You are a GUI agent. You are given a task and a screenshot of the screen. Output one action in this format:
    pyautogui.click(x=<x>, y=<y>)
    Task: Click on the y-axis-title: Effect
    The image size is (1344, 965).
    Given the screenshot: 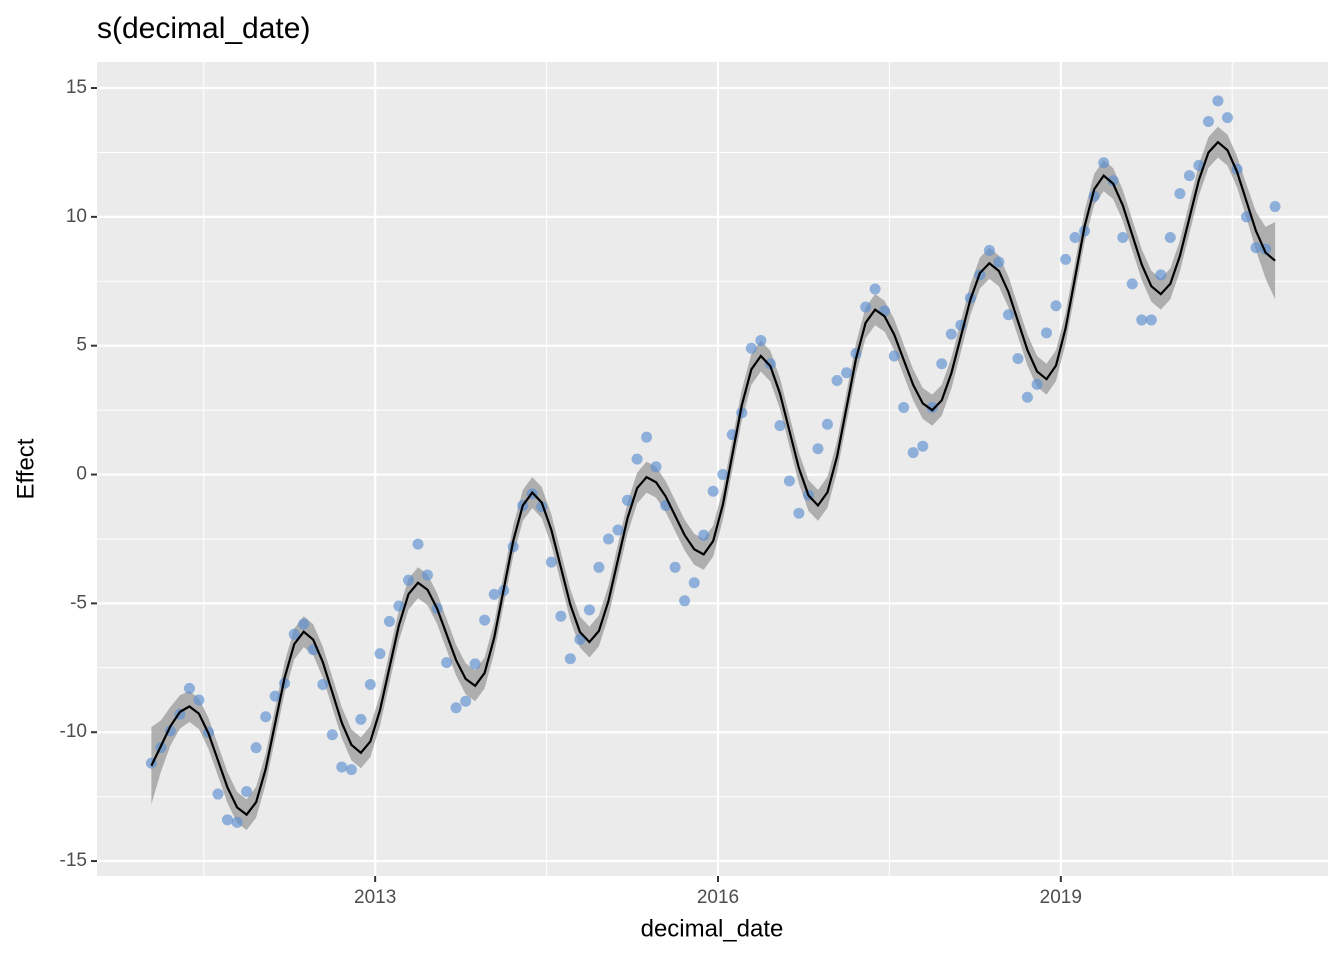 What is the action you would take?
    pyautogui.click(x=25, y=468)
    